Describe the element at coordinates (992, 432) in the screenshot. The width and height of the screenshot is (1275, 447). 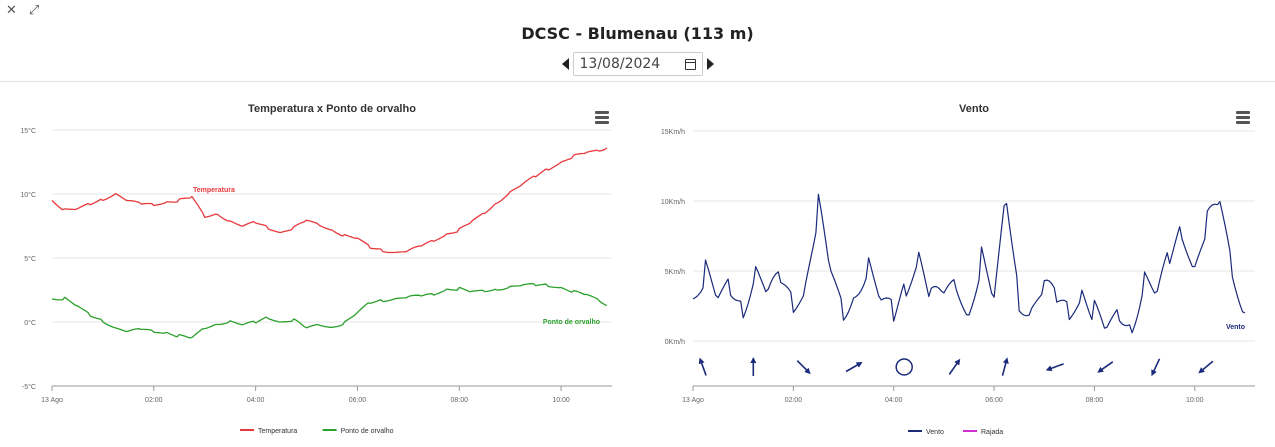
I see `legend-item: Rajada` at that location.